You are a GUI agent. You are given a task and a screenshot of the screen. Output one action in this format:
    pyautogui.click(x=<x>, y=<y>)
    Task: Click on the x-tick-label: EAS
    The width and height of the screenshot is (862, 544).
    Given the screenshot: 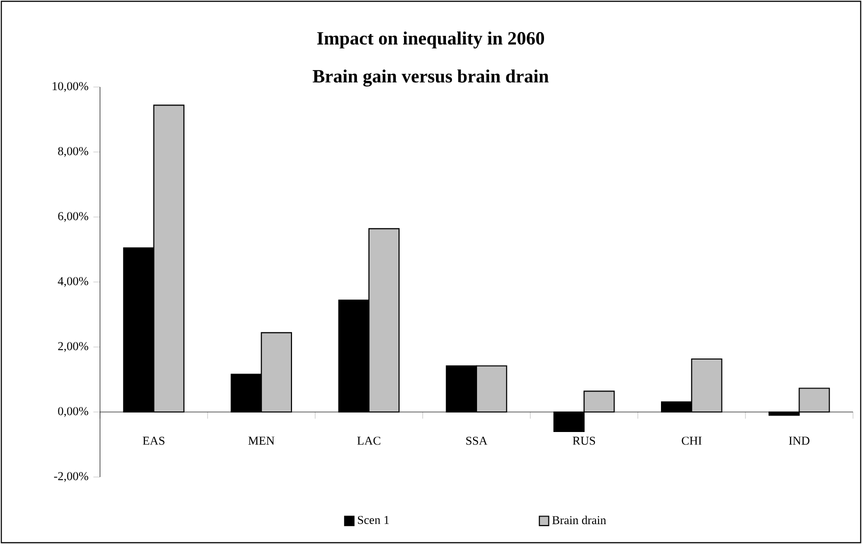 What is the action you would take?
    pyautogui.click(x=153, y=440)
    